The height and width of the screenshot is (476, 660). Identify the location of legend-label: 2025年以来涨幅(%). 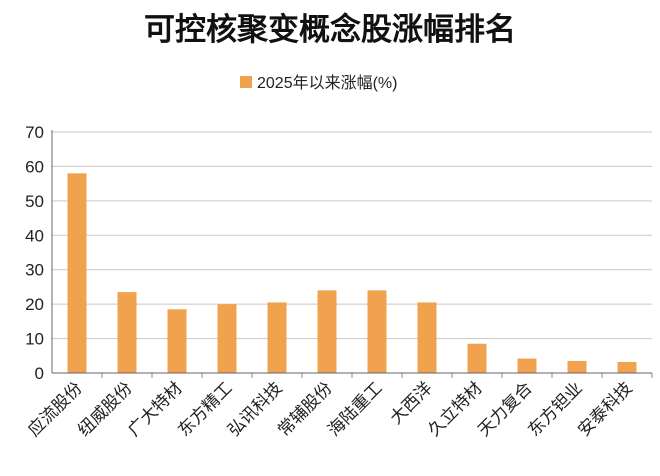
(327, 83).